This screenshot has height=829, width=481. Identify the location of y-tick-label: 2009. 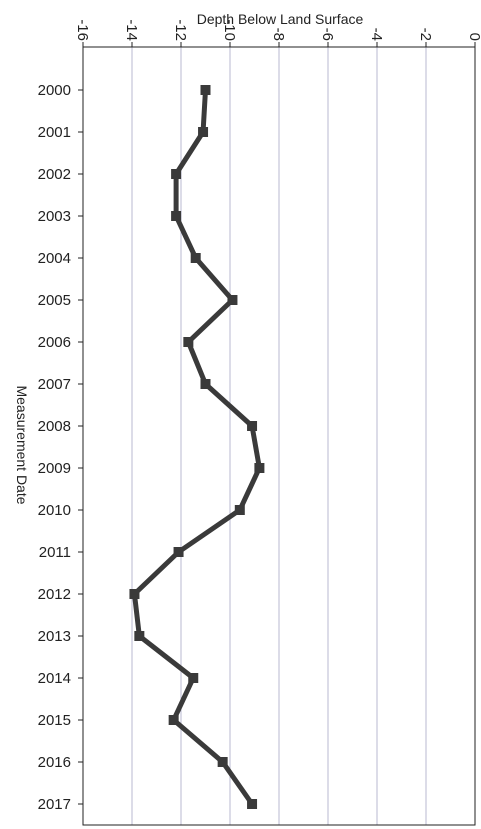
(54, 468).